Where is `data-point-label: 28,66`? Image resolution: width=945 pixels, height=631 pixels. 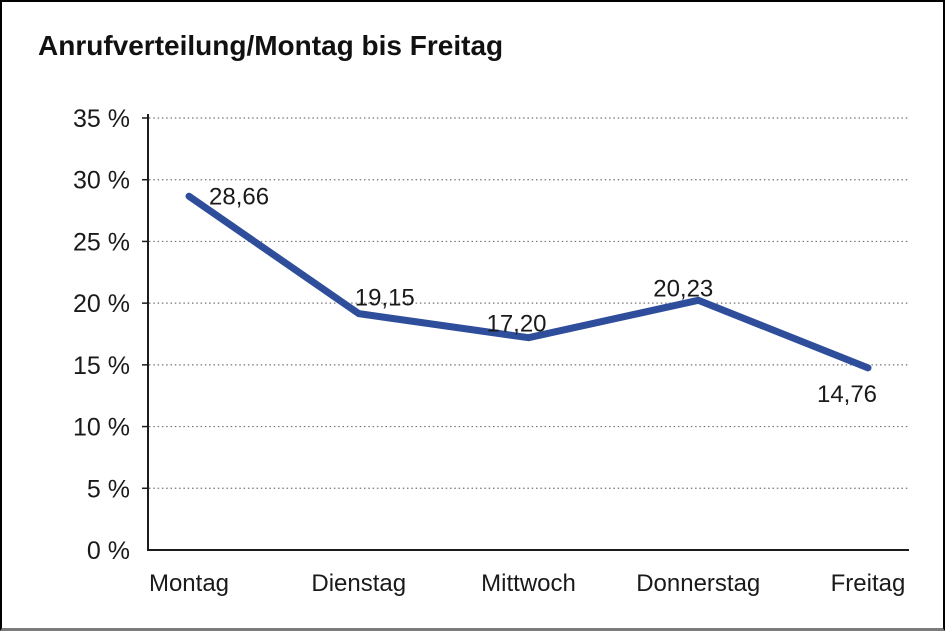
data-point-label: 28,66 is located at coordinates (239, 196).